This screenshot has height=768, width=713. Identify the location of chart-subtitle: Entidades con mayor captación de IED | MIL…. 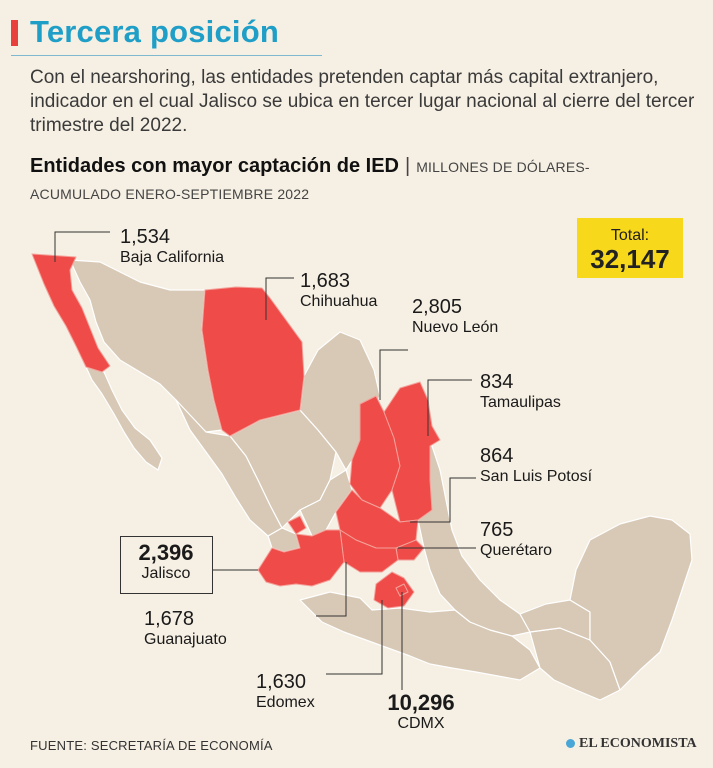
(350, 180).